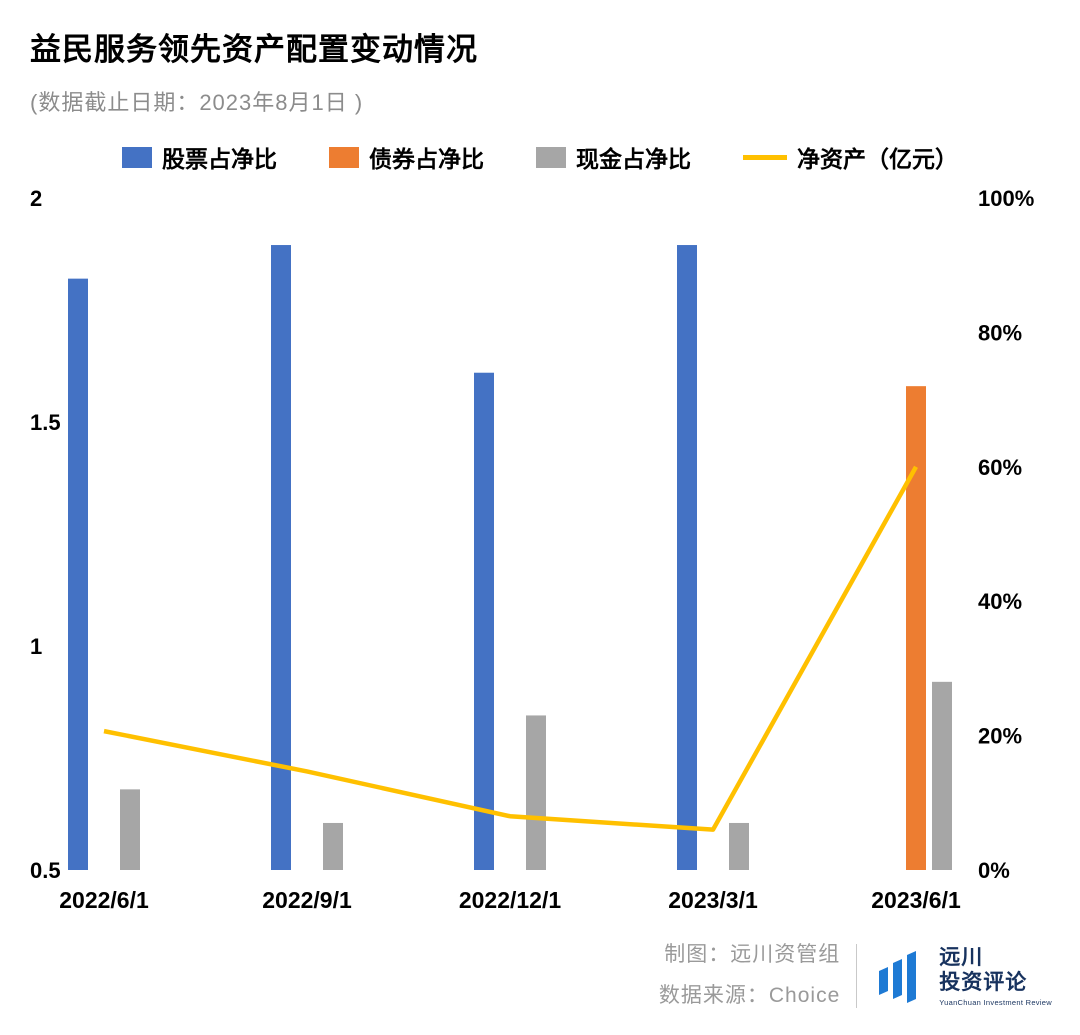 The width and height of the screenshot is (1080, 1035). Describe the element at coordinates (137, 157) in the screenshot. I see `stock-swatch-icon` at that location.